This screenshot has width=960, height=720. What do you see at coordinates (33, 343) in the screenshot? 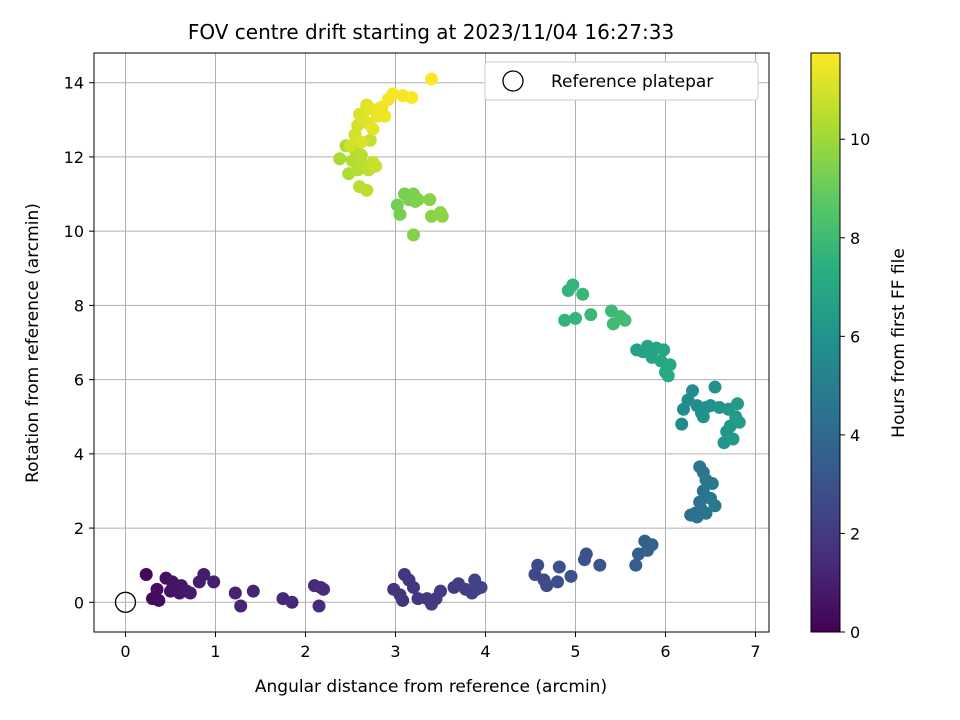
I see `y-axis-label: Rotation from reference (arcmin)` at bounding box center [33, 343].